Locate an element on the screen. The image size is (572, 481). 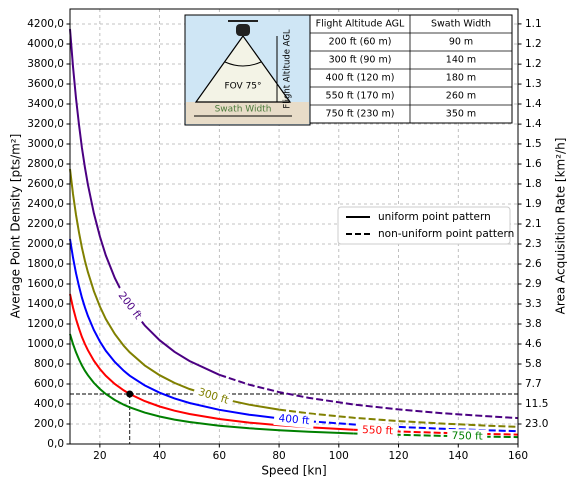
x-tick-label: 120 is located at coordinates (399, 456).